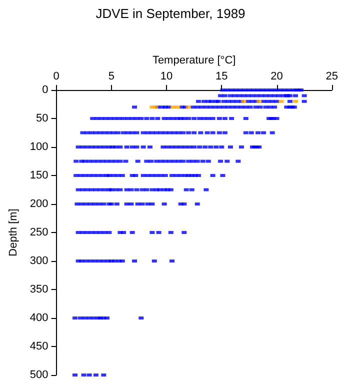  Describe the element at coordinates (39, 346) in the screenshot. I see `y-tick-label: 450` at that location.